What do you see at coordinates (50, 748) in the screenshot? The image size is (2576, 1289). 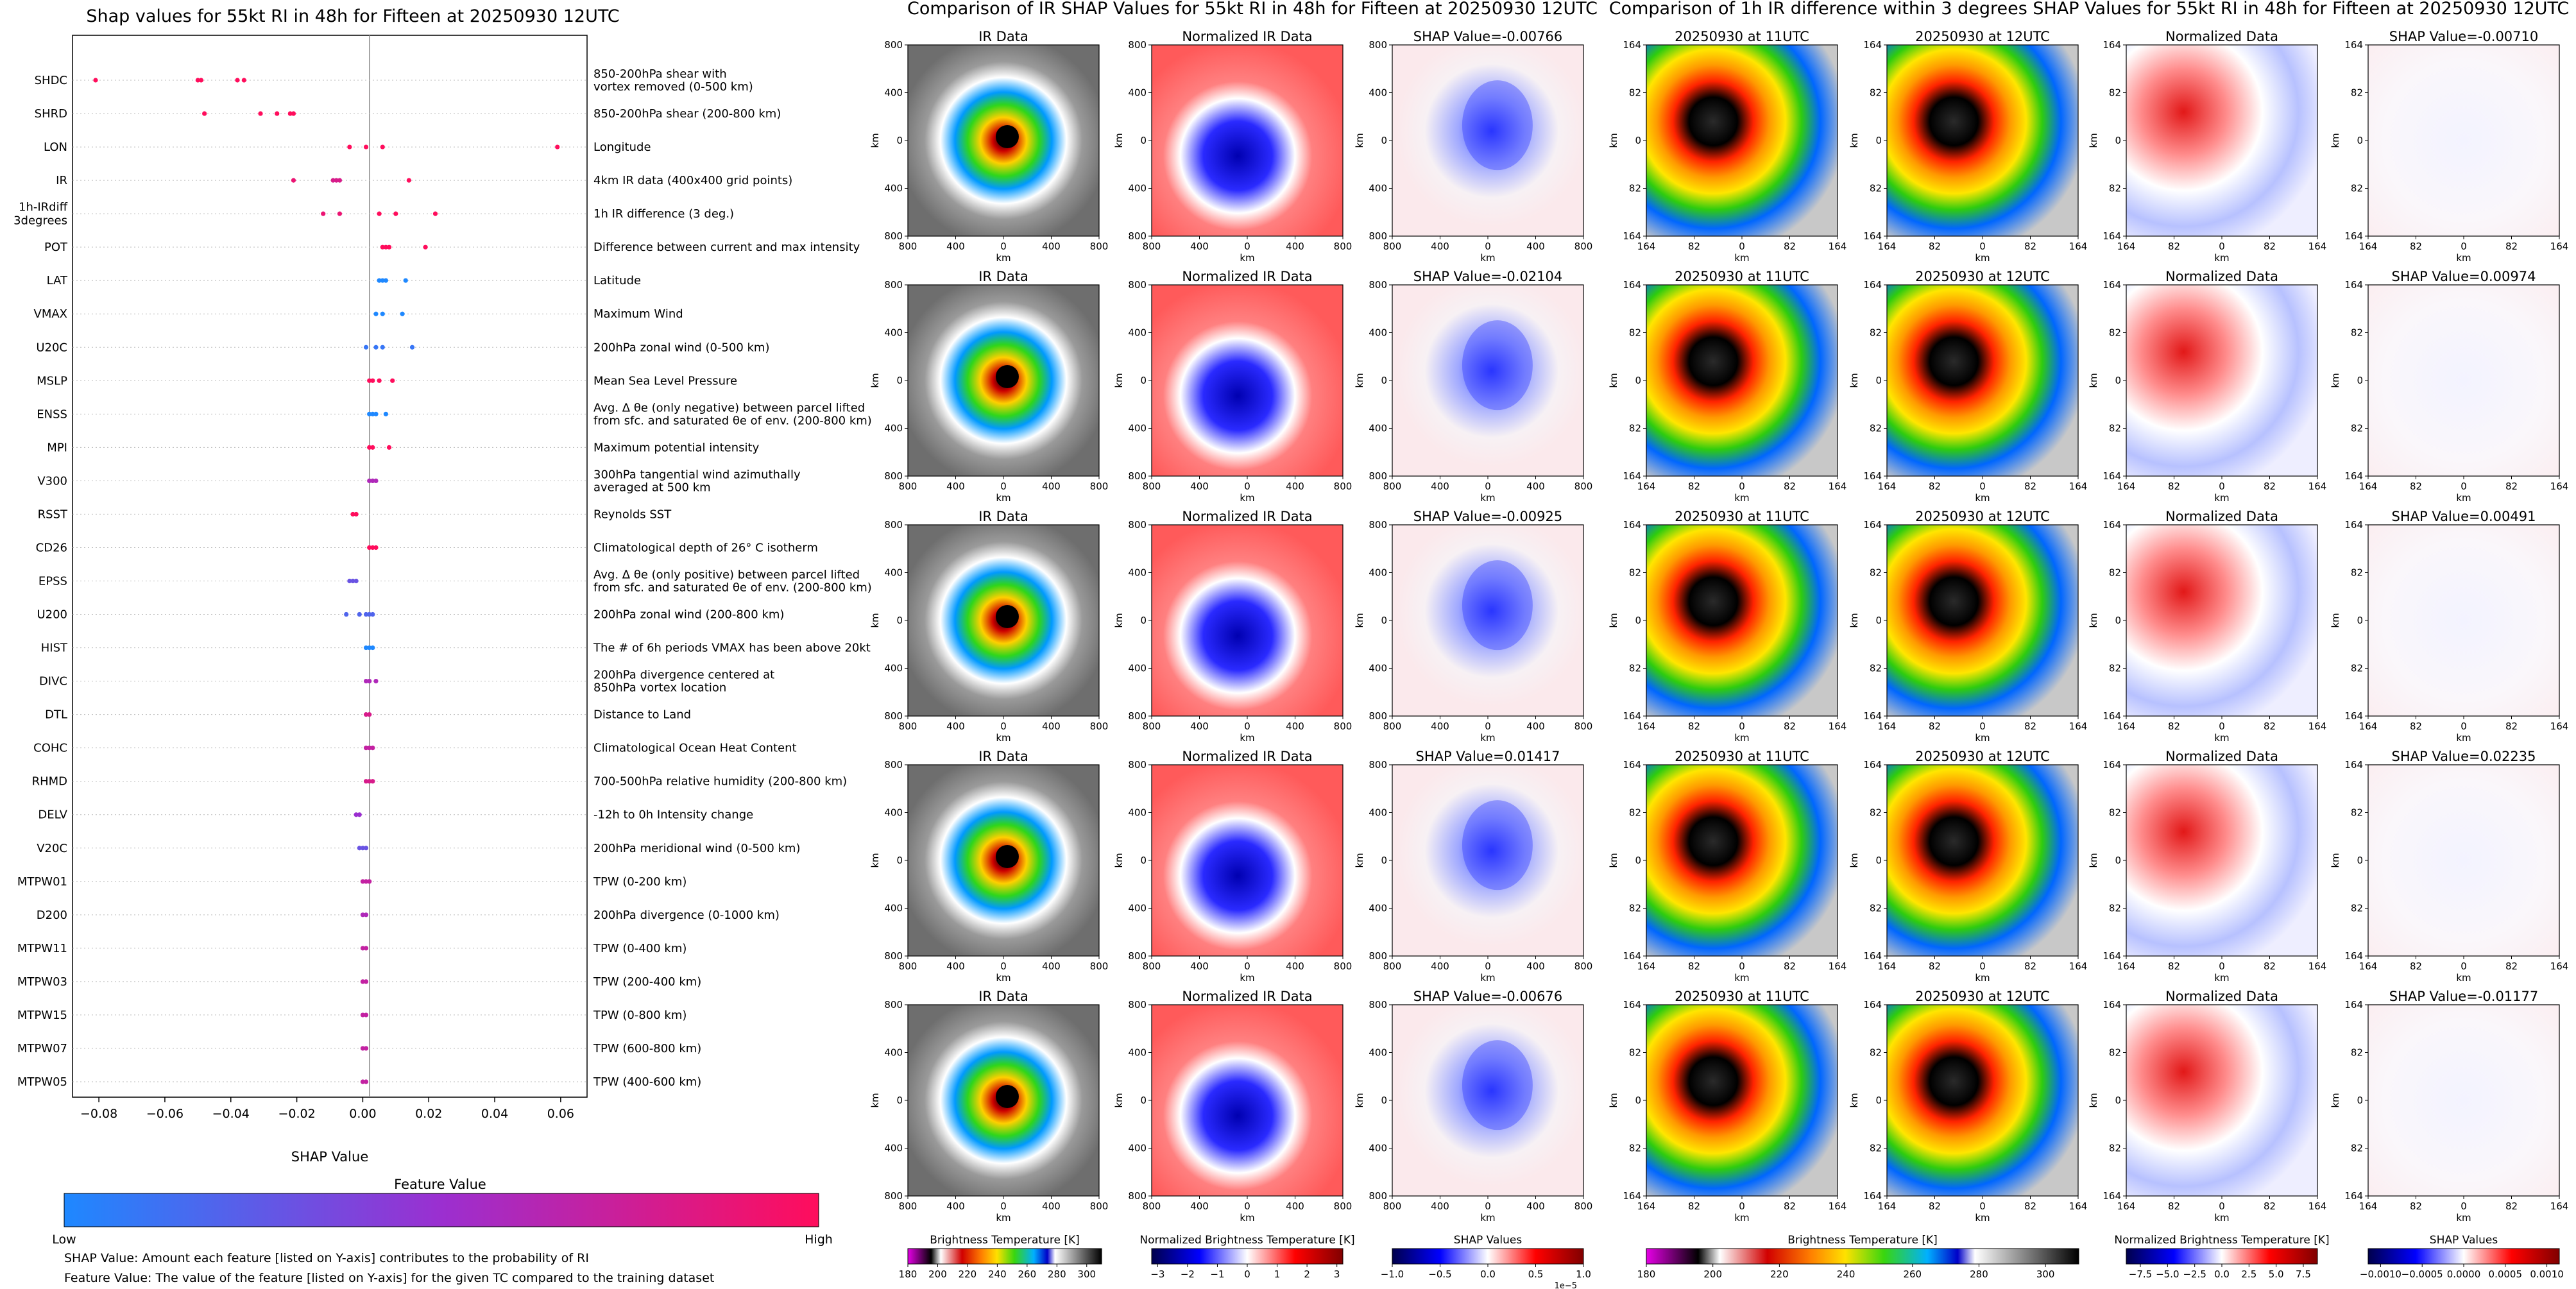 I see `feature-name-label: COHC` at bounding box center [50, 748].